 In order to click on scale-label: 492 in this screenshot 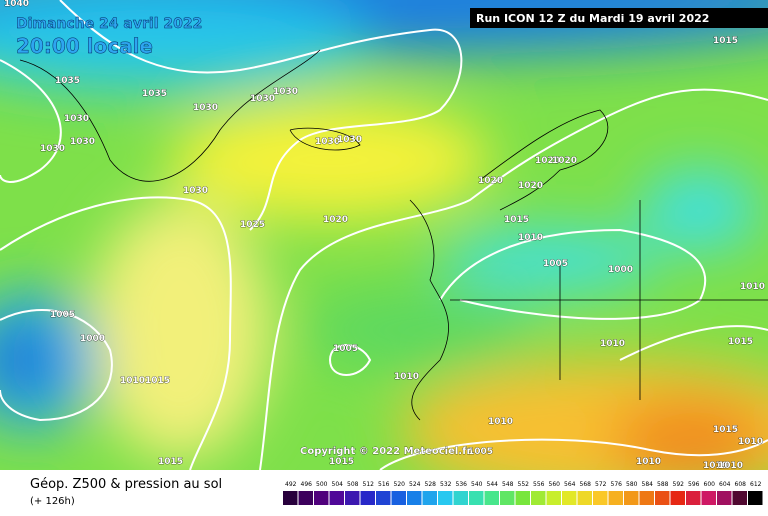, I will do `click(291, 484)`.